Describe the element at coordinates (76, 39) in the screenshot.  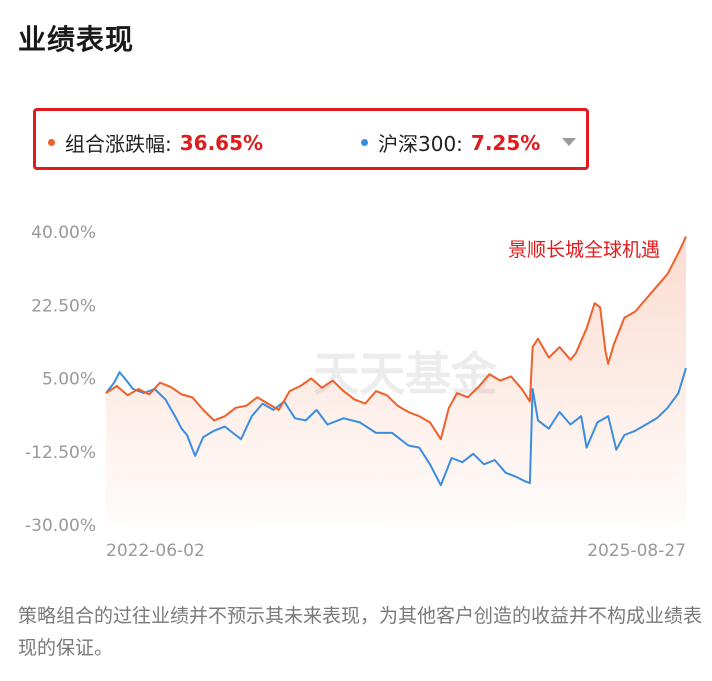
I see `page-title: 业绩表现` at that location.